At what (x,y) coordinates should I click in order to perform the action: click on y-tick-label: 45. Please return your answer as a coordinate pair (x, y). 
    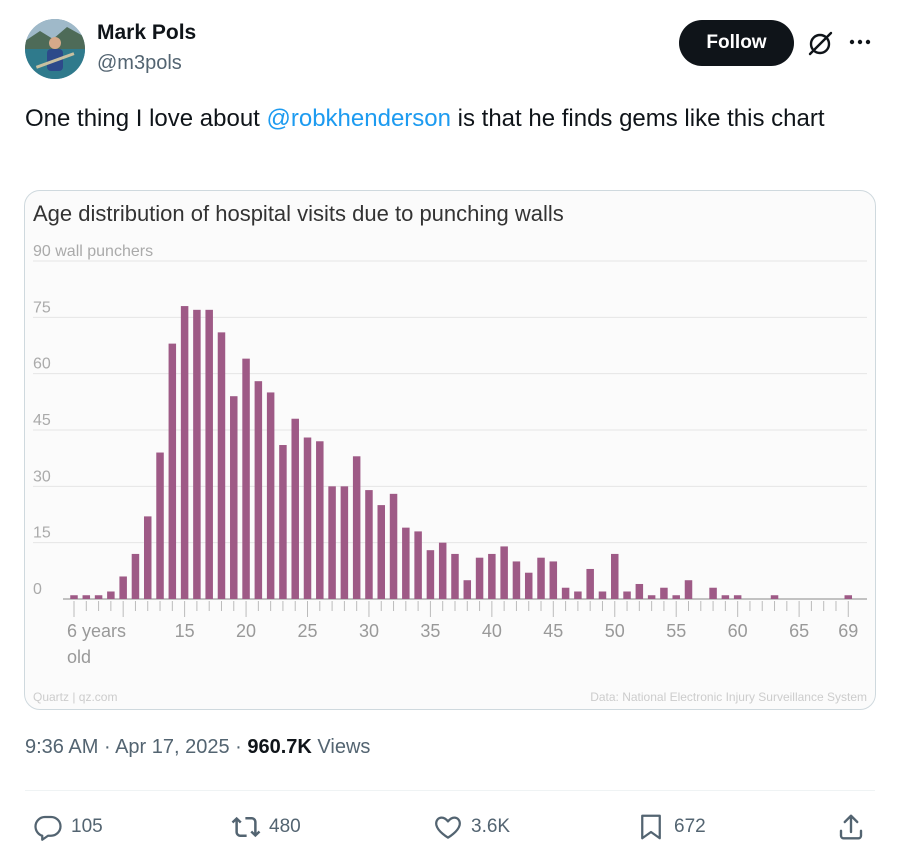
    Looking at the image, I should click on (42, 420).